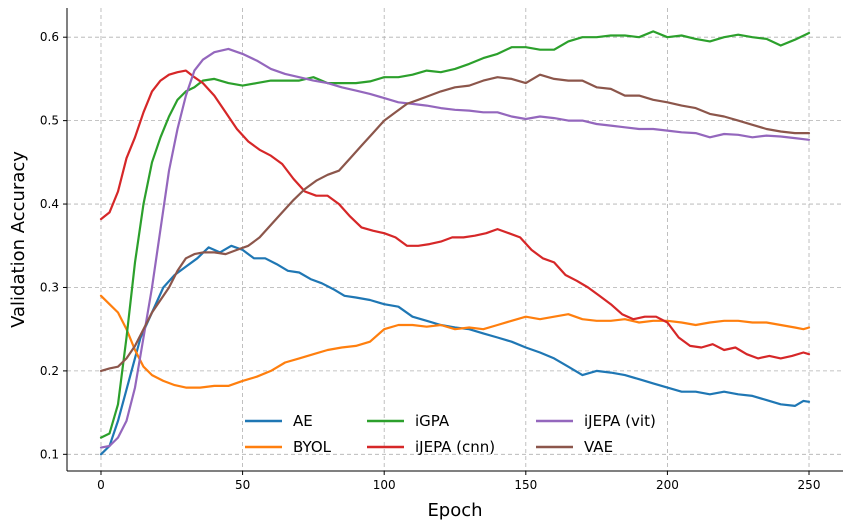 This screenshot has height=531, width=852. What do you see at coordinates (809, 485) in the screenshot?
I see `x-tick-label: 250` at bounding box center [809, 485].